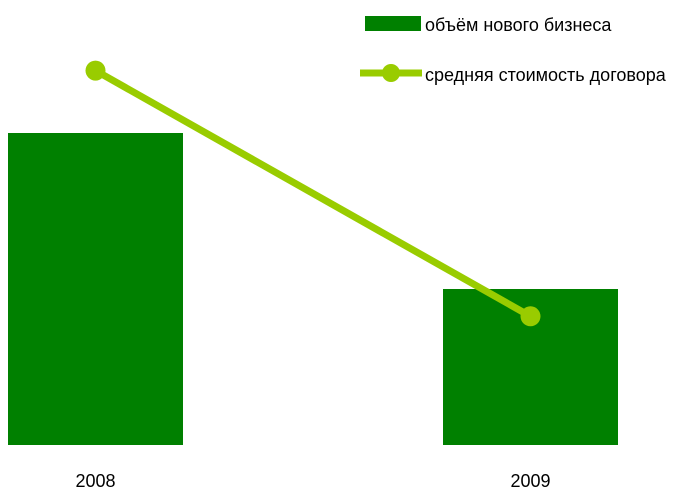 This screenshot has height=489, width=677. I want to click on legend-swatch, so click(393, 23).